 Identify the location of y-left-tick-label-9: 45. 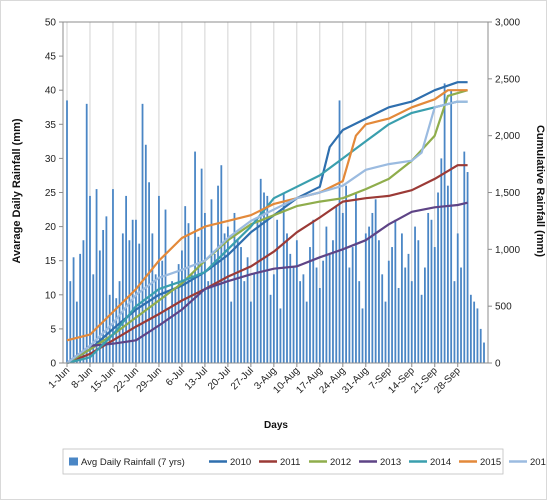
(51, 57).